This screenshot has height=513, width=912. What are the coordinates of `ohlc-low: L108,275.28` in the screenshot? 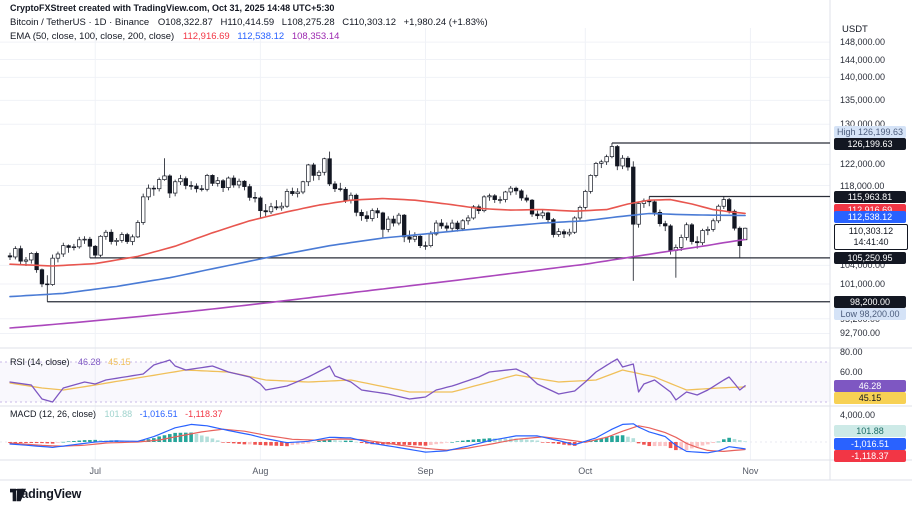 It's located at (308, 22).